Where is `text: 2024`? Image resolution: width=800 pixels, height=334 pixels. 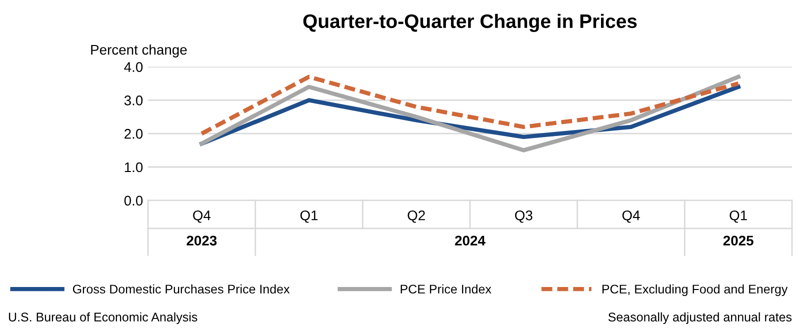
text: 2024 is located at coordinates (470, 241).